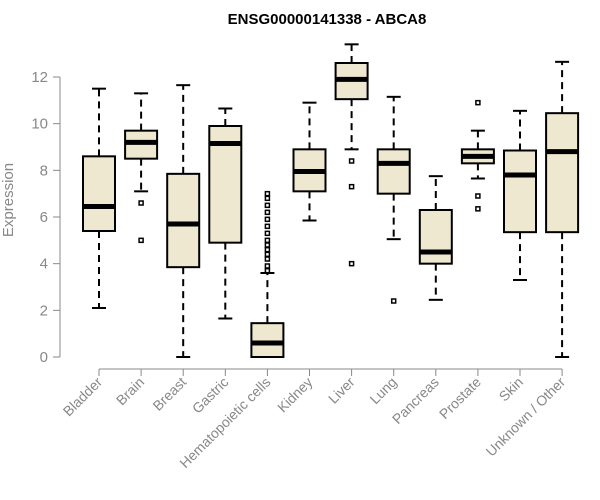 Image resolution: width=600 pixels, height=500 pixels. What do you see at coordinates (8, 200) in the screenshot?
I see `y-axis-label: Expression` at bounding box center [8, 200].